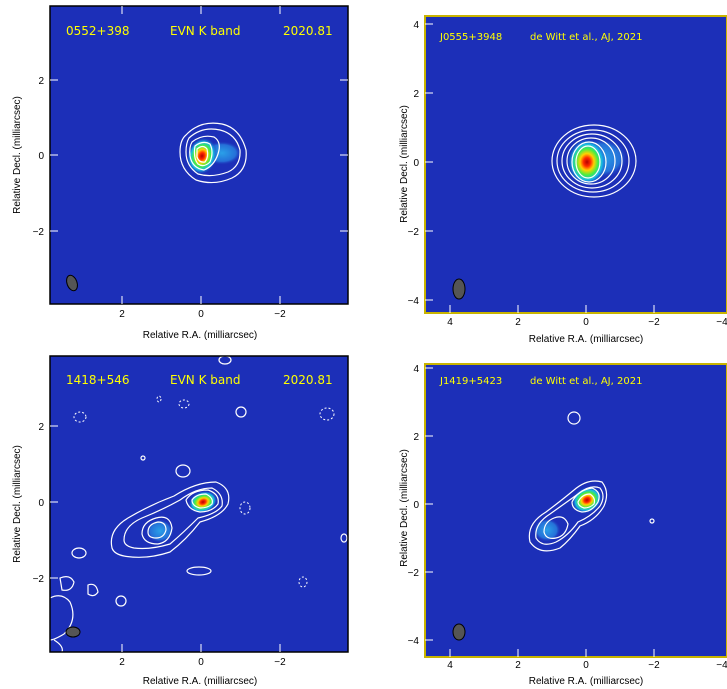 Image resolution: width=727 pixels, height=689 pixels. Describe the element at coordinates (470, 37) in the screenshot. I see `source-name: J0555+3948` at that location.